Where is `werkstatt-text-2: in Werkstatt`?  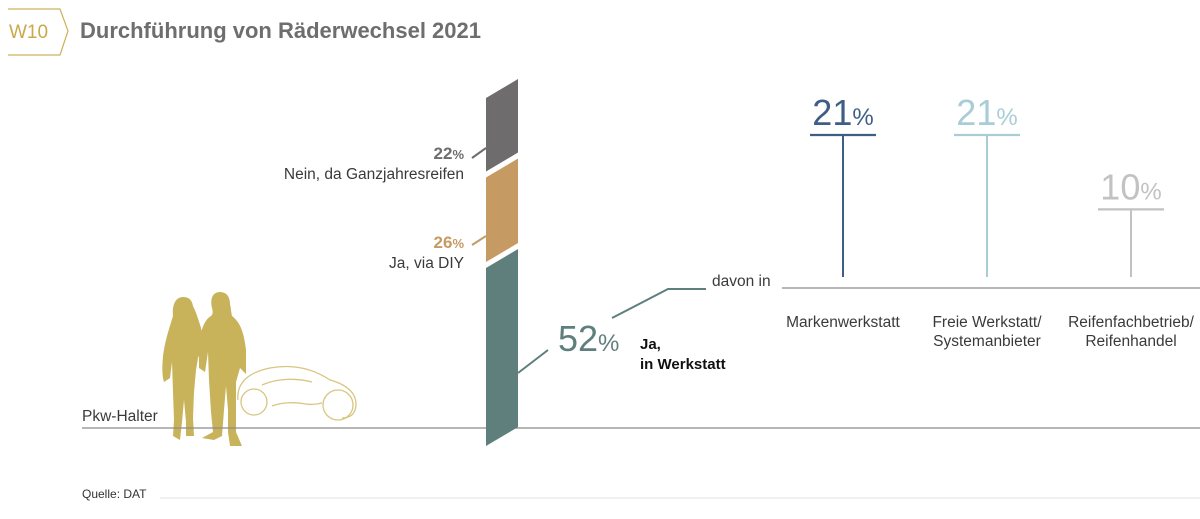 werkstatt-text-2: in Werkstatt is located at coordinates (683, 364).